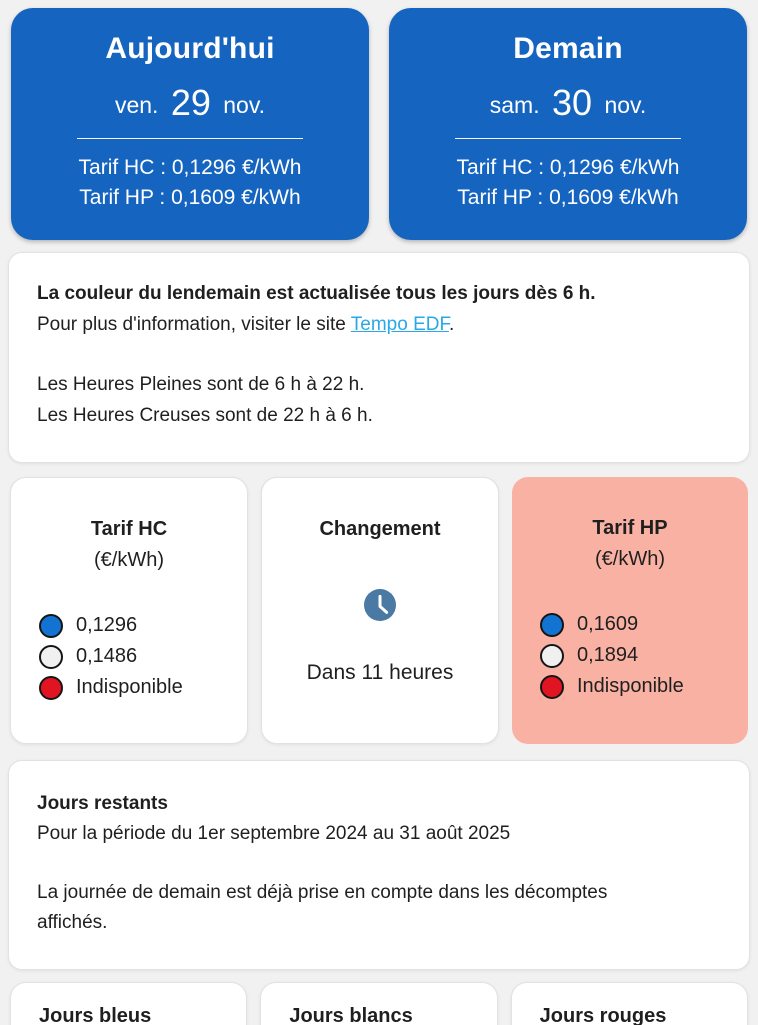  Describe the element at coordinates (568, 138) in the screenshot. I see `tomorrow-separator` at that location.